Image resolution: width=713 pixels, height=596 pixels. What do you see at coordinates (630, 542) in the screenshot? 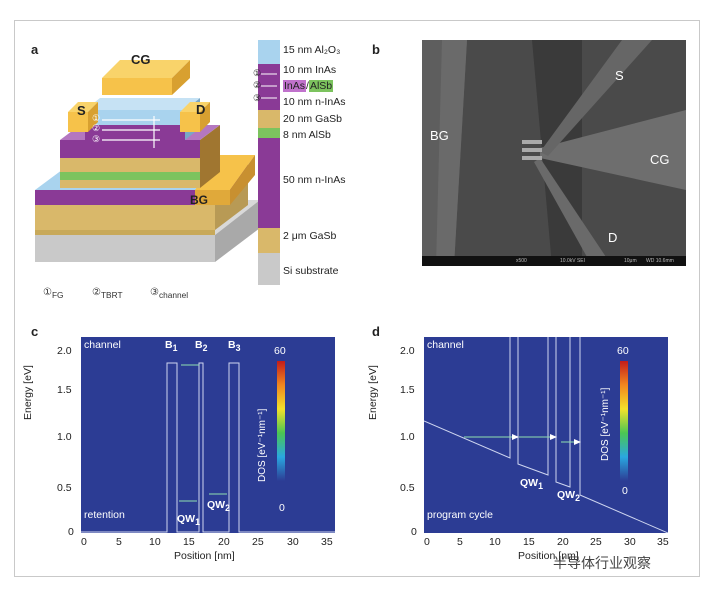
I see `plot-d-xtick-30: 30` at bounding box center [630, 542].